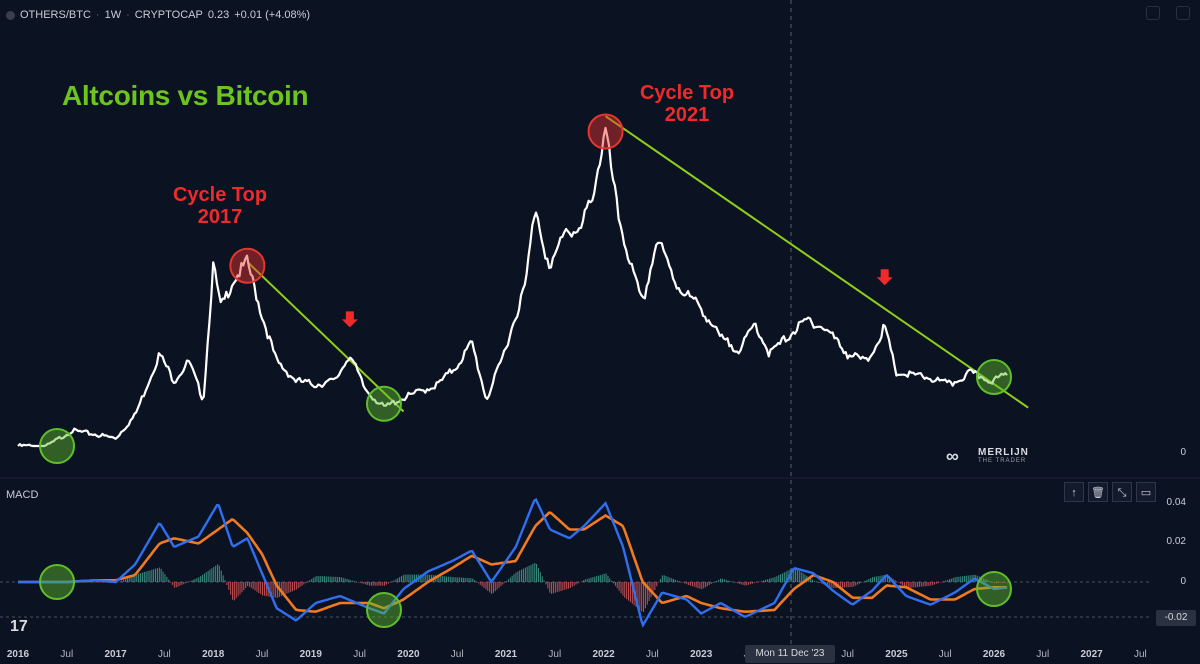 The width and height of the screenshot is (1200, 664). I want to click on annotation-line: Cycle Top, so click(220, 195).